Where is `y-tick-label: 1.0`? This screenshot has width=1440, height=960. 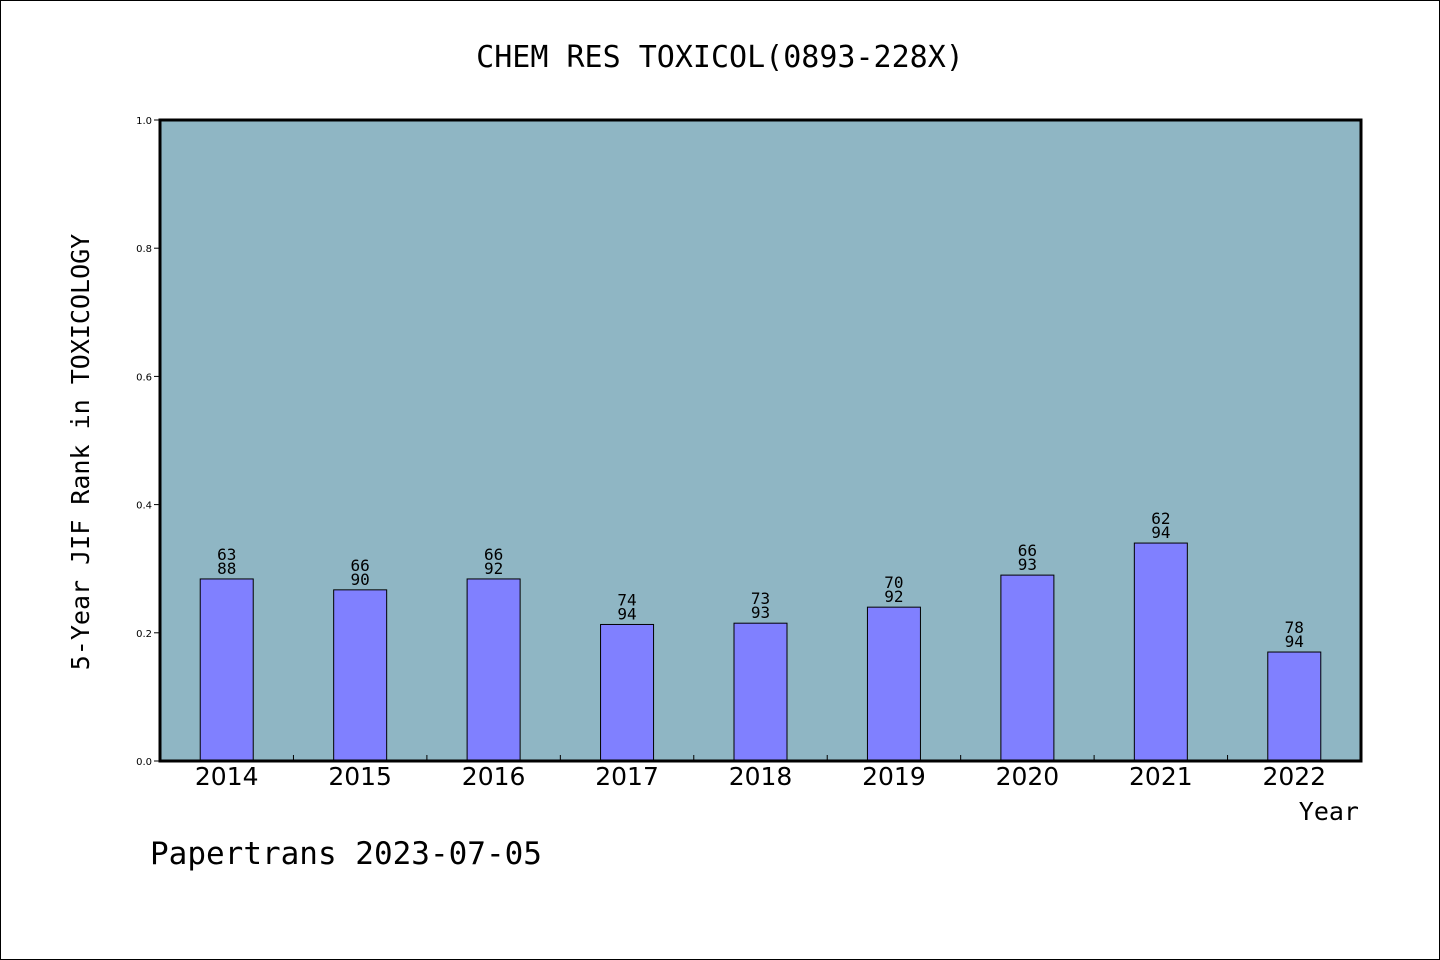 y-tick-label: 1.0 is located at coordinates (144, 121).